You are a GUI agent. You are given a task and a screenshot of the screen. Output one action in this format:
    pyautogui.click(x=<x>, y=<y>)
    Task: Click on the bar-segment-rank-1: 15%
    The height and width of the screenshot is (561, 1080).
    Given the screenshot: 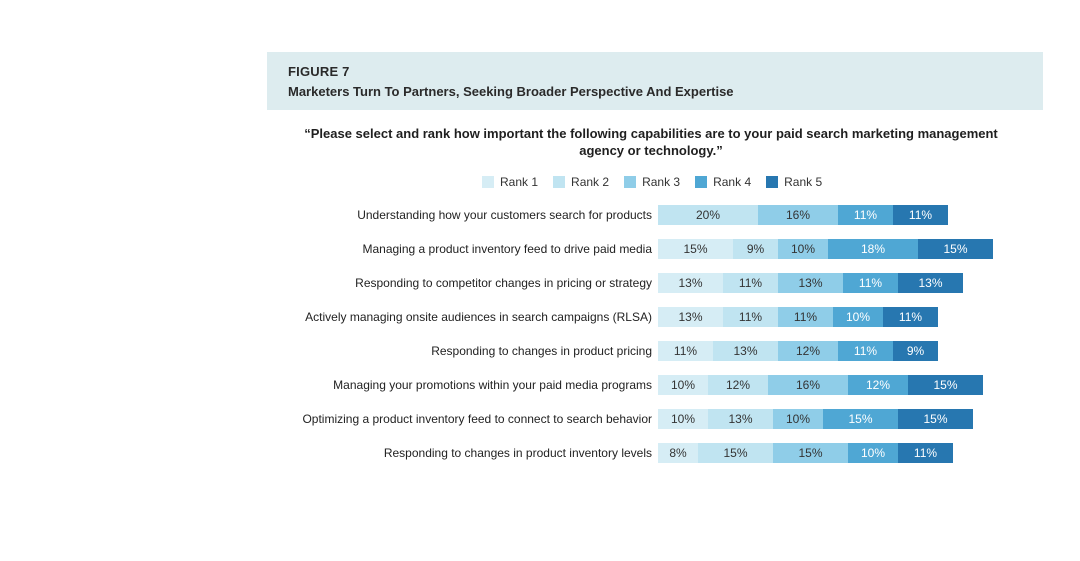 What is the action you would take?
    pyautogui.click(x=695, y=249)
    